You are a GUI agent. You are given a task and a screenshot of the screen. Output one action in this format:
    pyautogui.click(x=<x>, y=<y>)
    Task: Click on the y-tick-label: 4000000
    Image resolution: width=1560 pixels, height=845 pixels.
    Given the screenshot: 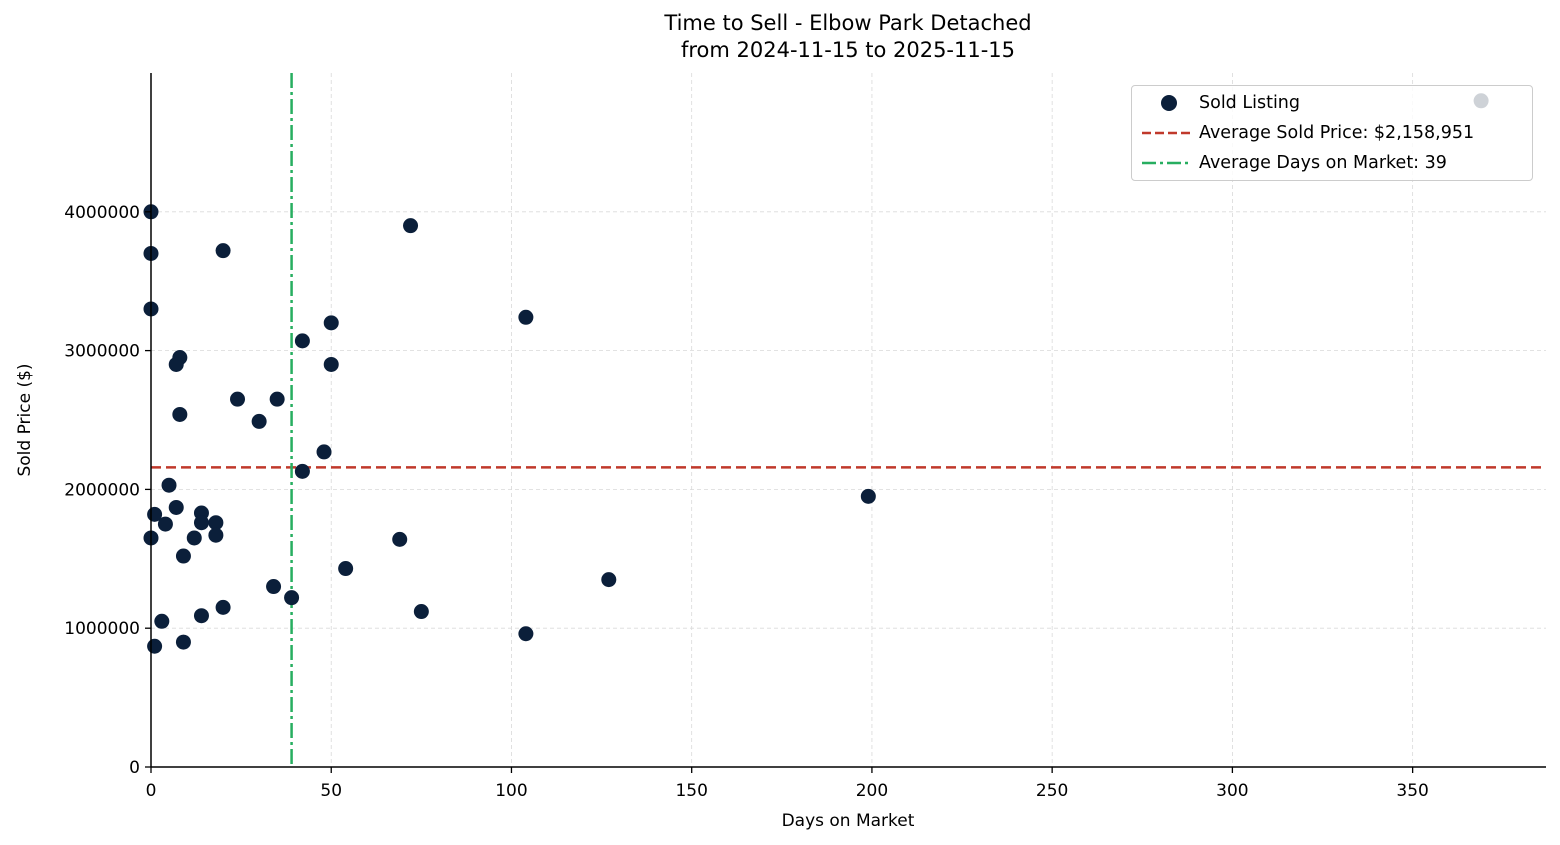 What is the action you would take?
    pyautogui.click(x=102, y=213)
    